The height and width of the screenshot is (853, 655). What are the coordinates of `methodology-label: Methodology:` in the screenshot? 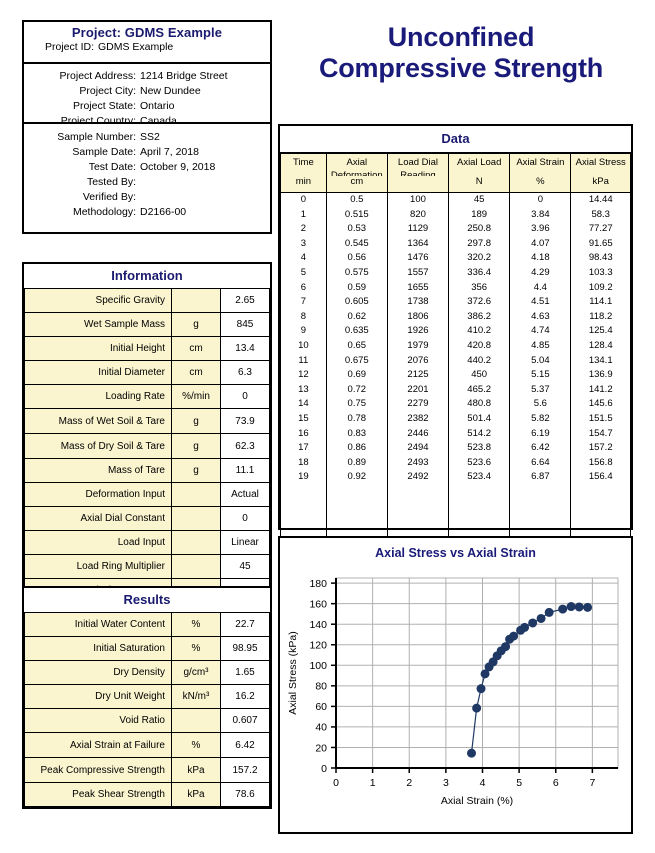 It's located at (104, 212).